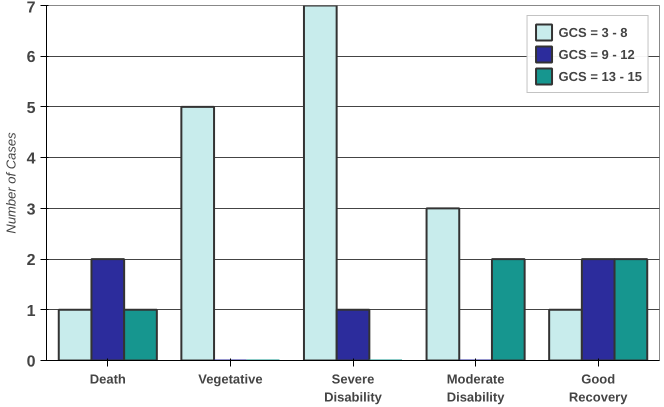 The width and height of the screenshot is (664, 407). Describe the element at coordinates (31, 108) in the screenshot. I see `y-tick-label: 5` at that location.